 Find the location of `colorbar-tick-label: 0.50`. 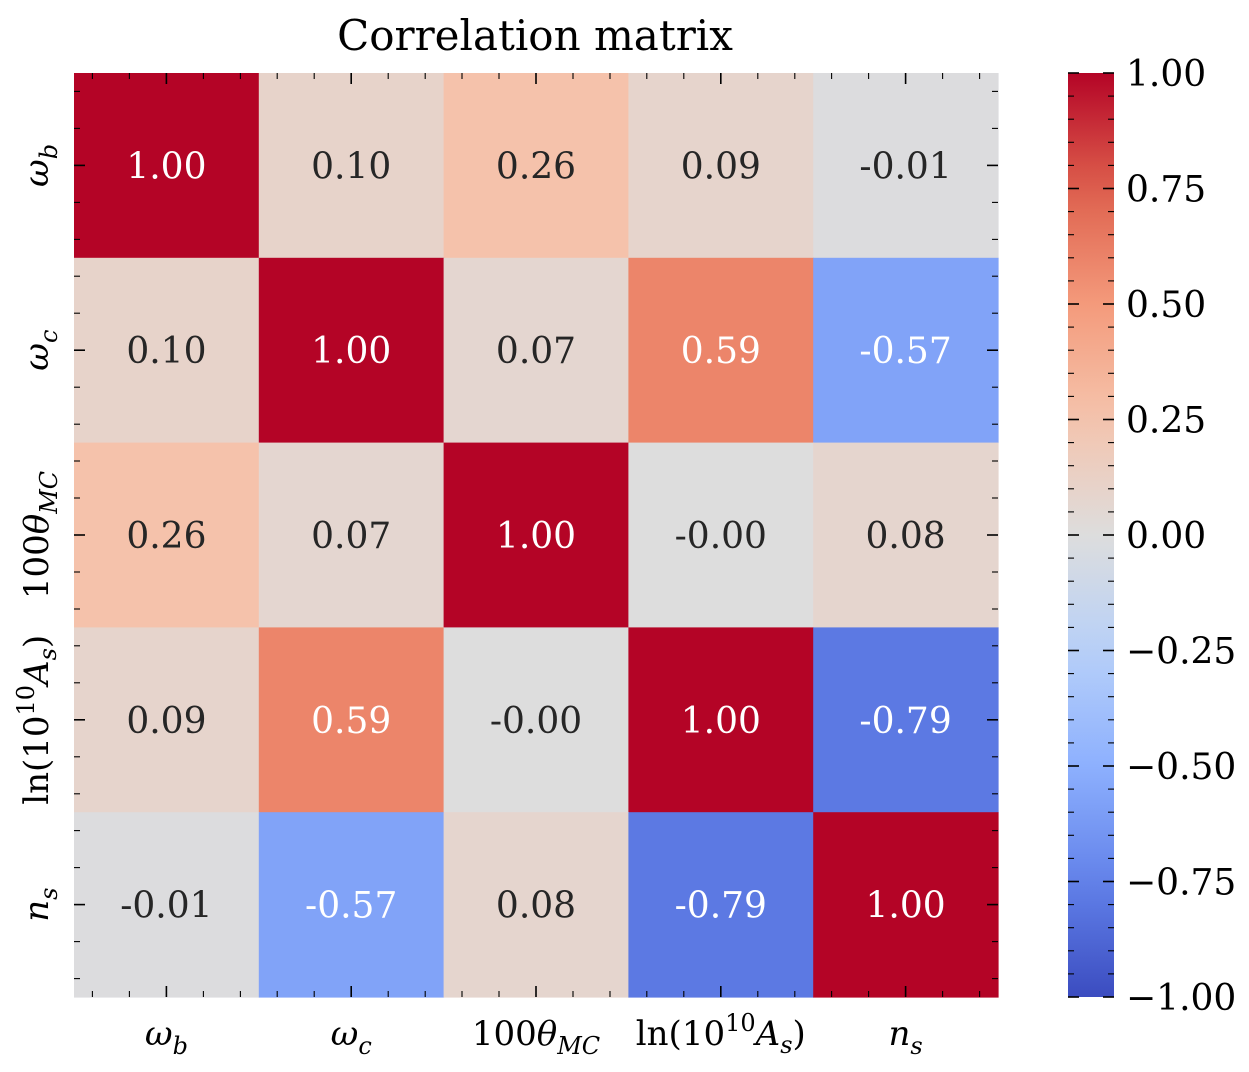

colorbar-tick-label: 0.50 is located at coordinates (1166, 305).